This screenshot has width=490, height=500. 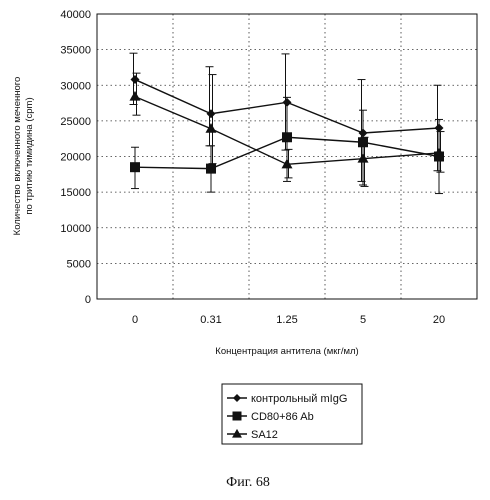 I want to click on x-tick-label: 1.25, so click(x=286, y=320).